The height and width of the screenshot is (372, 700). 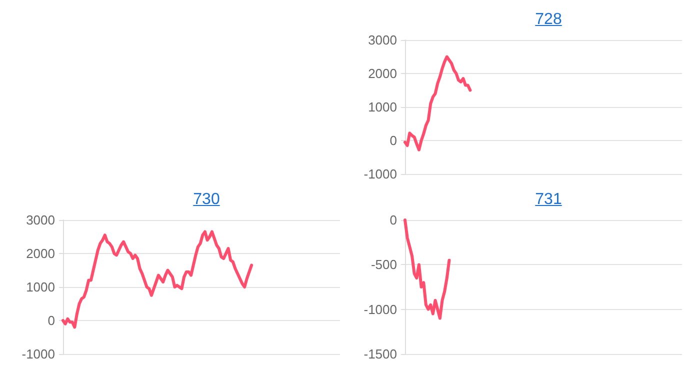 What do you see at coordinates (383, 264) in the screenshot?
I see `y-tick-label: -500` at bounding box center [383, 264].